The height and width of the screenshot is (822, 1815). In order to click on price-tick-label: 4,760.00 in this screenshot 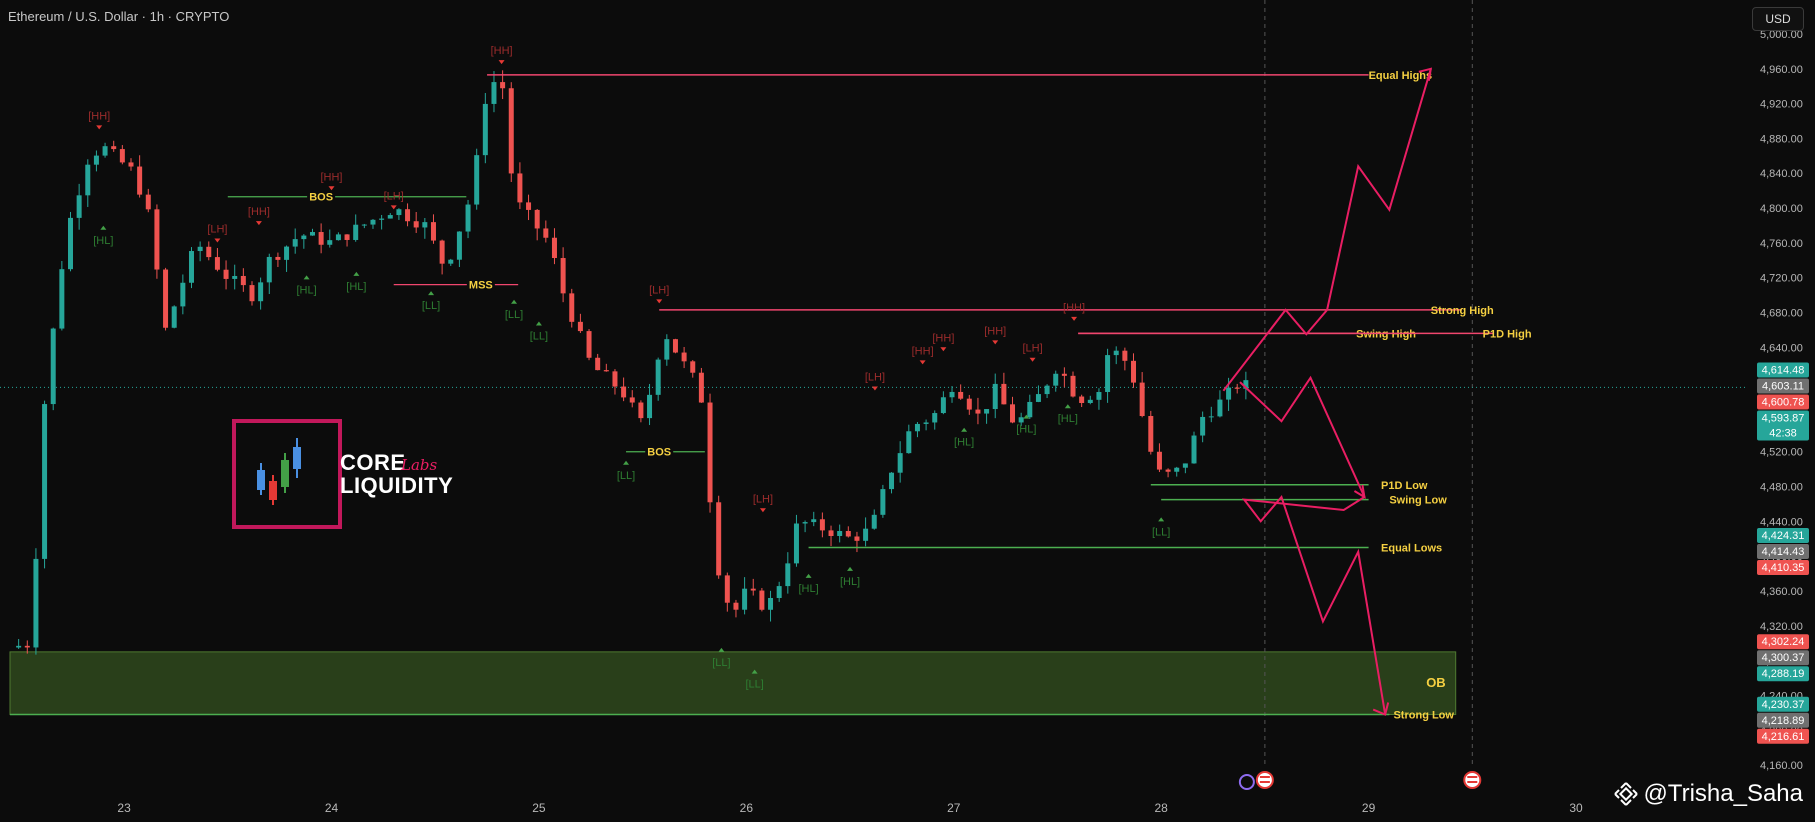, I will do `click(1781, 244)`.